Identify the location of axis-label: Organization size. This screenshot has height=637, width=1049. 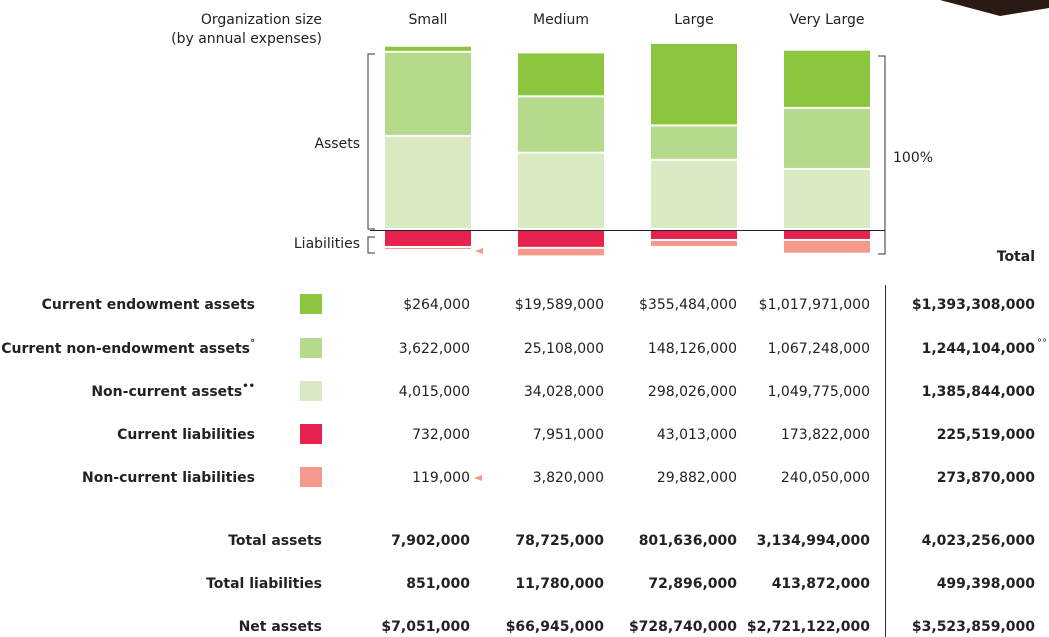
(261, 20).